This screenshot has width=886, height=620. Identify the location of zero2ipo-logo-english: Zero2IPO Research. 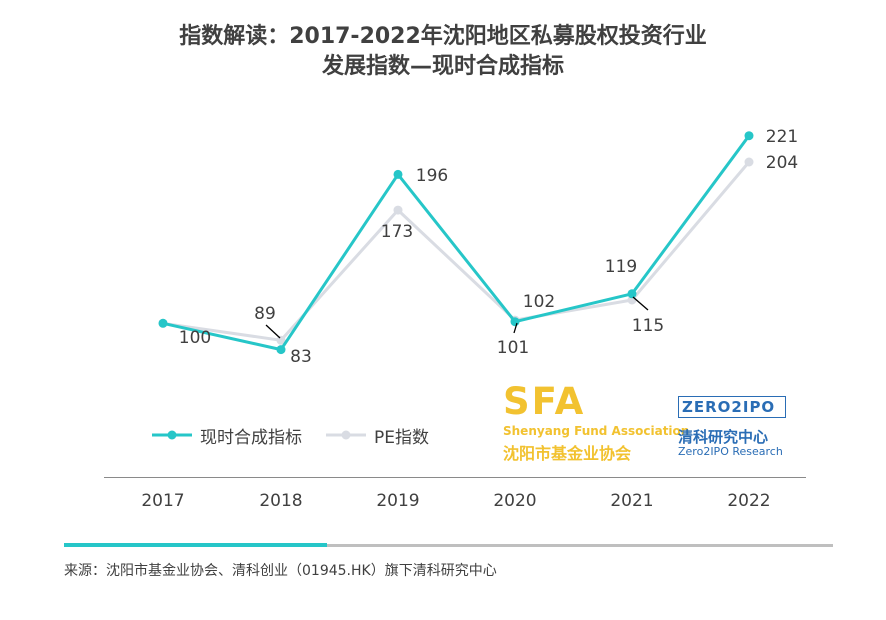
(730, 451).